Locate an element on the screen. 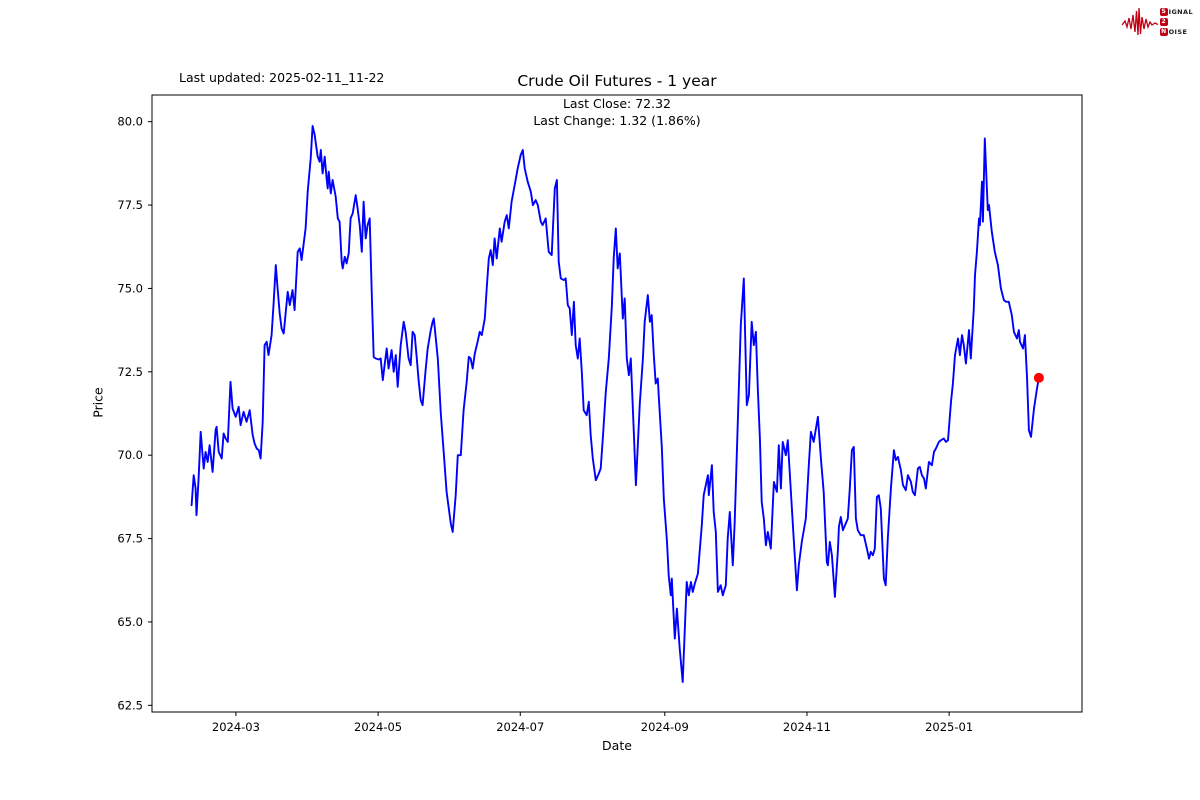 This screenshot has height=800, width=1200. last-updated-text: Last updated: 2025-02-11_11-22 is located at coordinates (282, 77).